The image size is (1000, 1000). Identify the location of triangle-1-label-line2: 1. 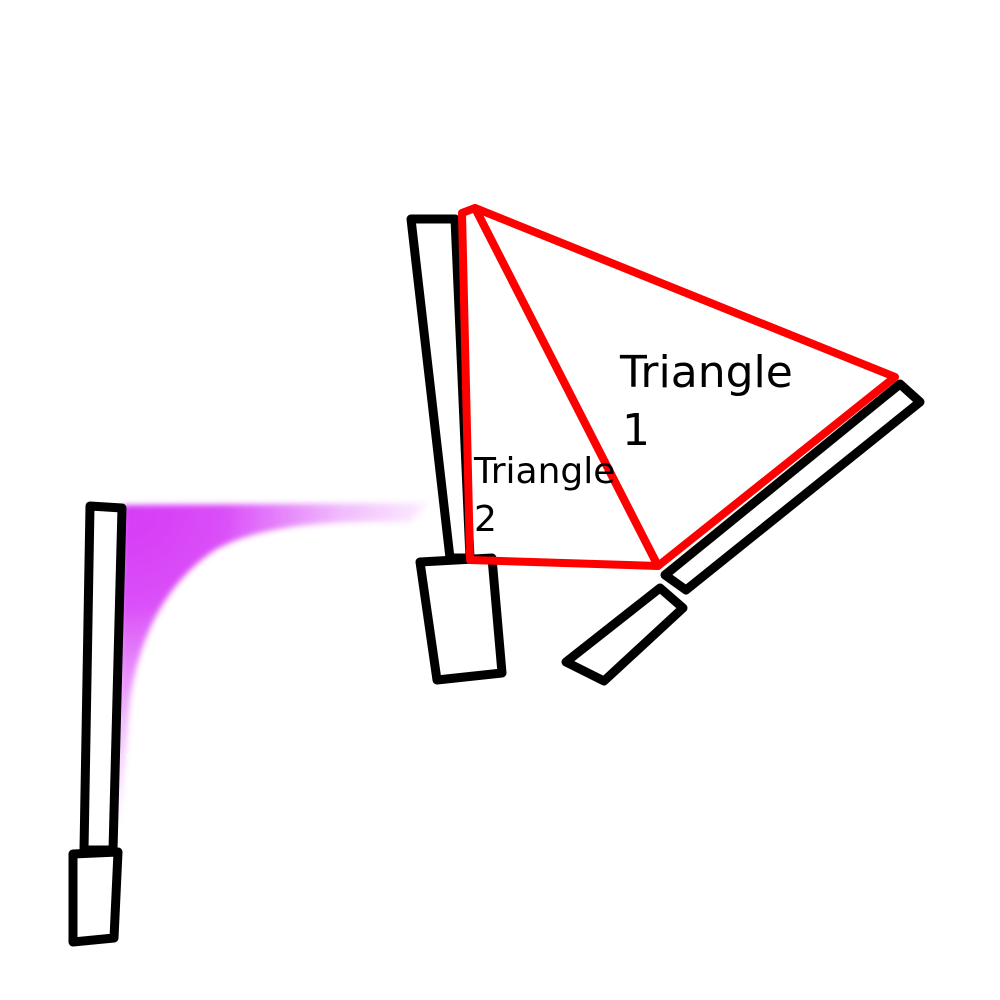
(636, 430).